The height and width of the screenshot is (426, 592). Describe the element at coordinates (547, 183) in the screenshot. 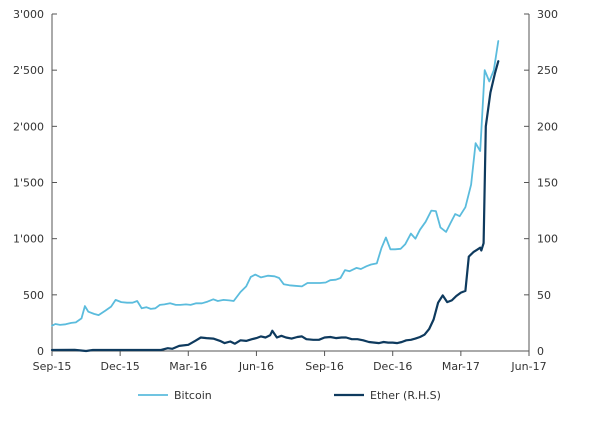

I see `y-right-tick-label: 150` at that location.